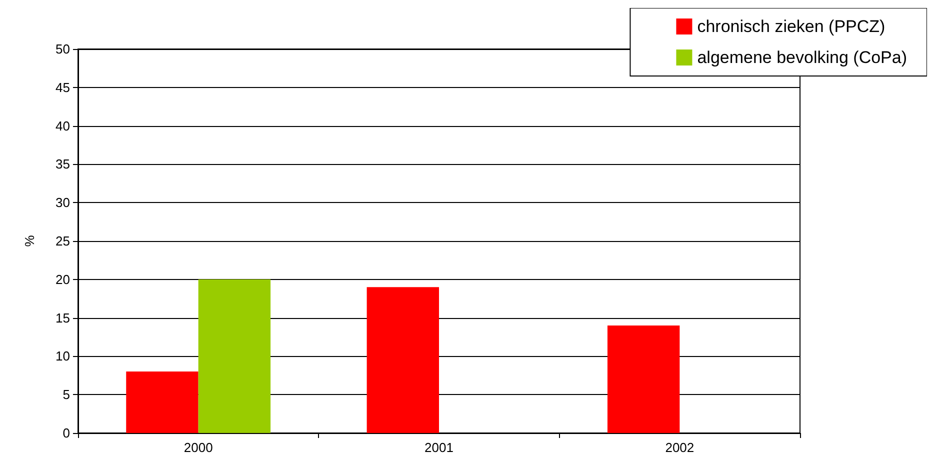 This screenshot has height=469, width=935. What do you see at coordinates (439, 447) in the screenshot?
I see `x-tick-label: 2001` at bounding box center [439, 447].